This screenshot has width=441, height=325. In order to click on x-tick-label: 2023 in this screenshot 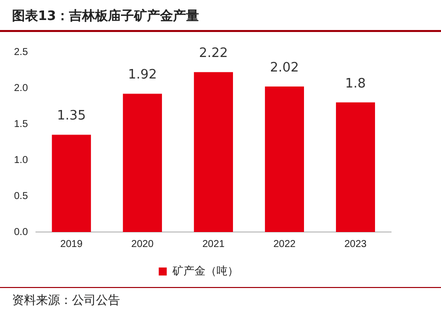, I will do `click(356, 244)`.